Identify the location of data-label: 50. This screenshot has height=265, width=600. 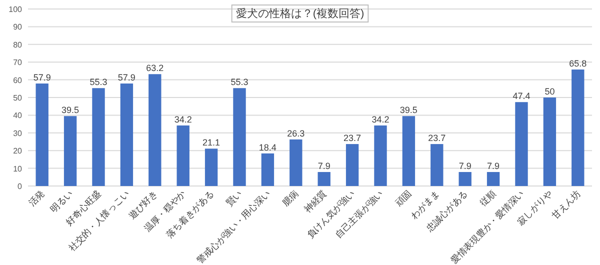
(549, 91).